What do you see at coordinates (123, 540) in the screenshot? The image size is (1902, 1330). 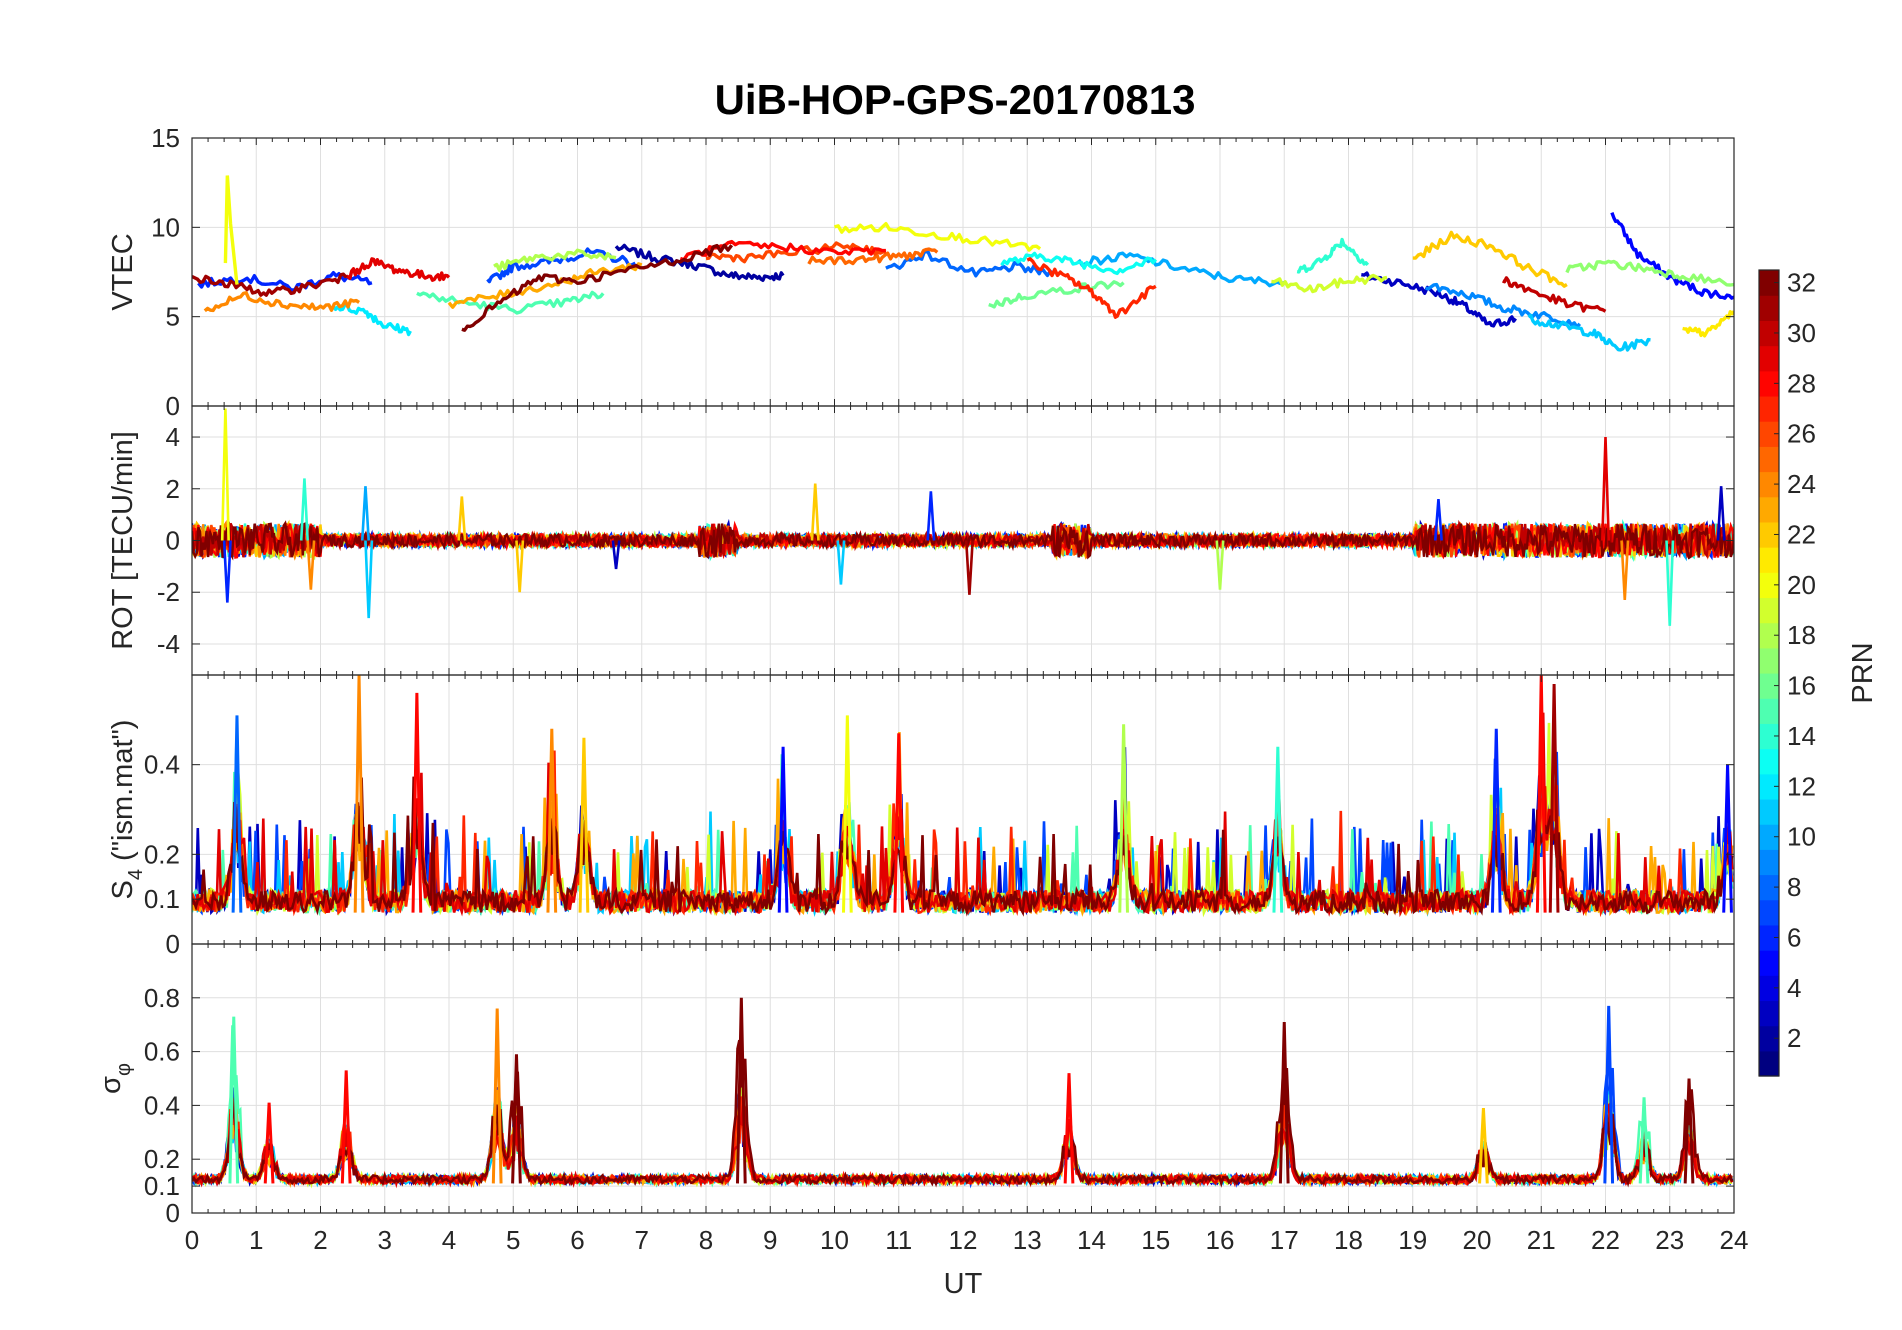 I see `y-axis-label: ROT [TECU/min]` at bounding box center [123, 540].